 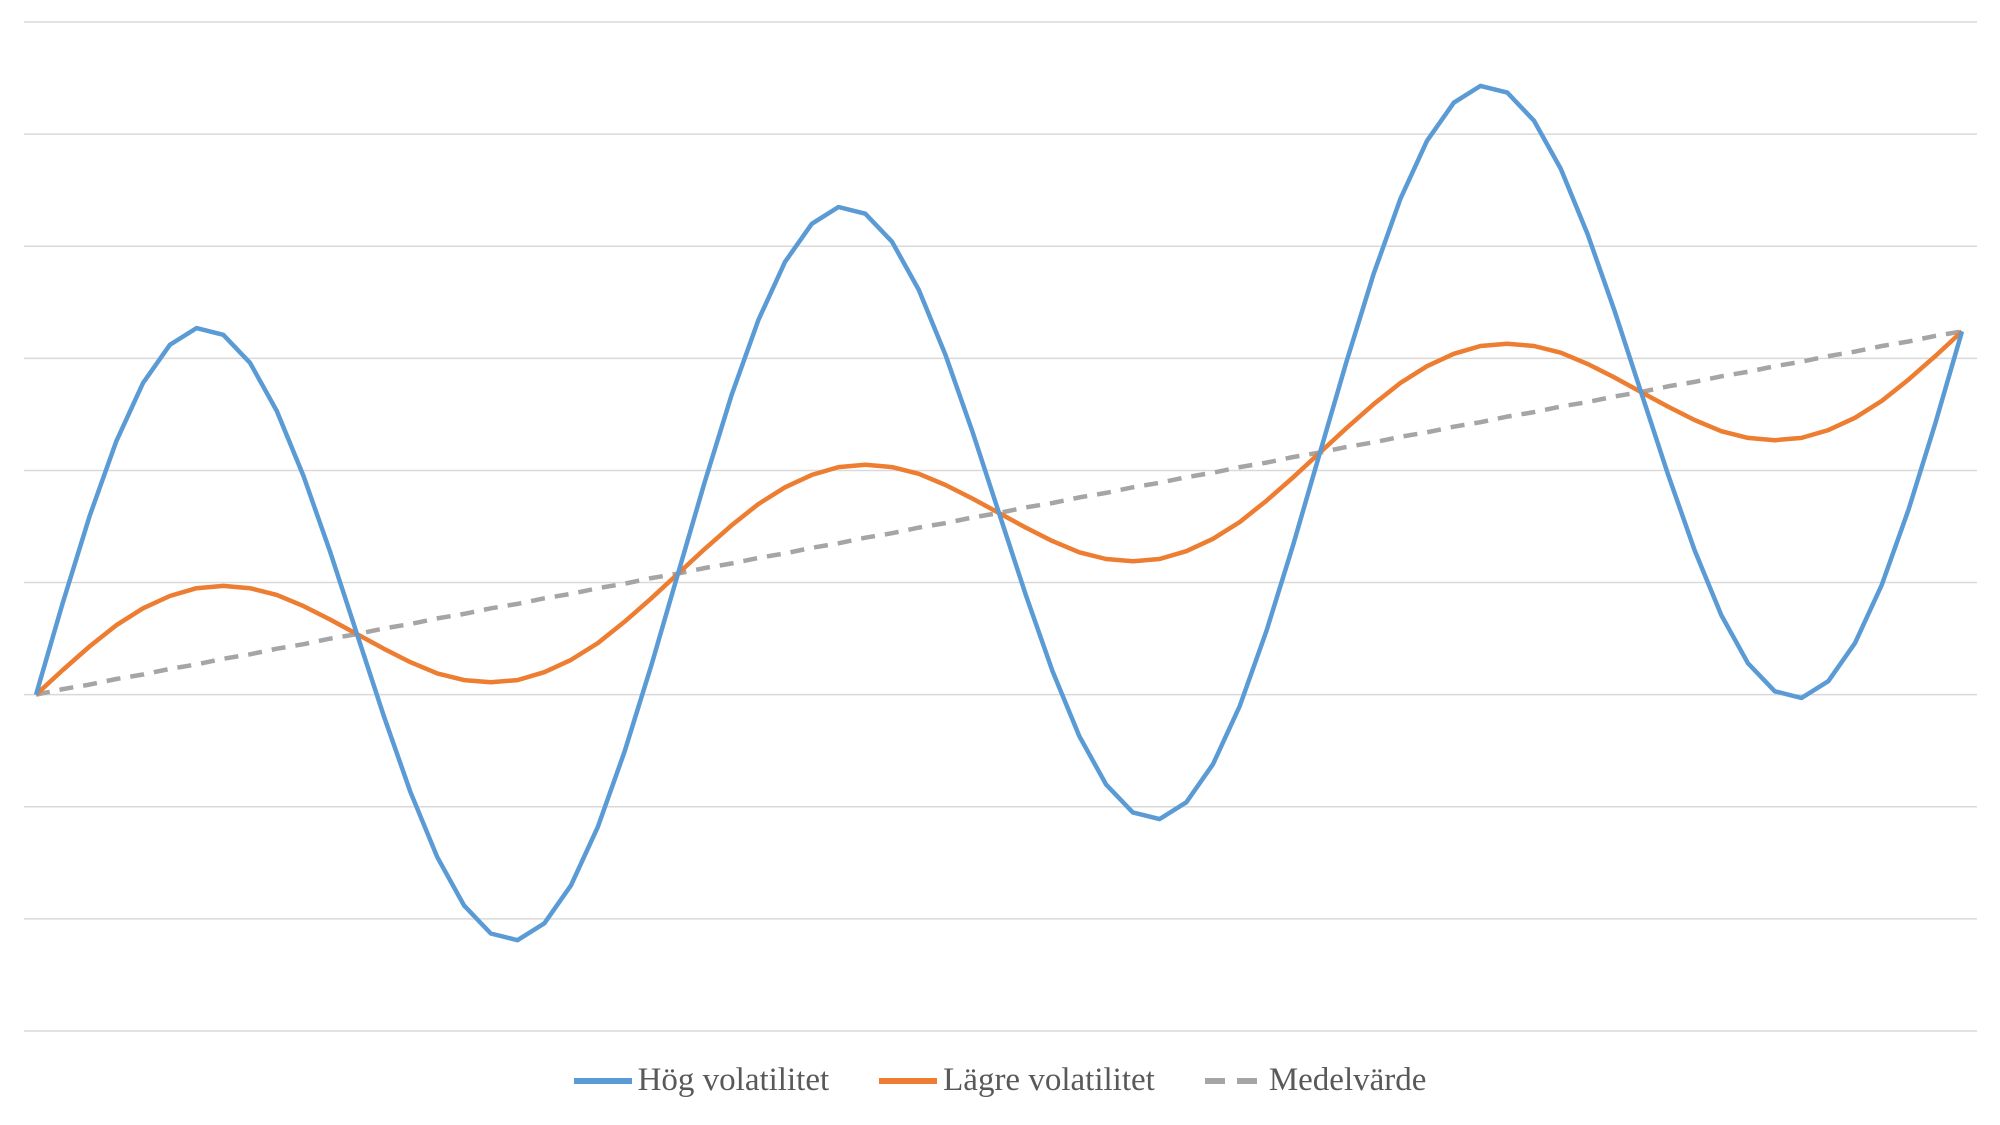 I want to click on legend-label: Hög volatilitet, so click(x=733, y=1080).